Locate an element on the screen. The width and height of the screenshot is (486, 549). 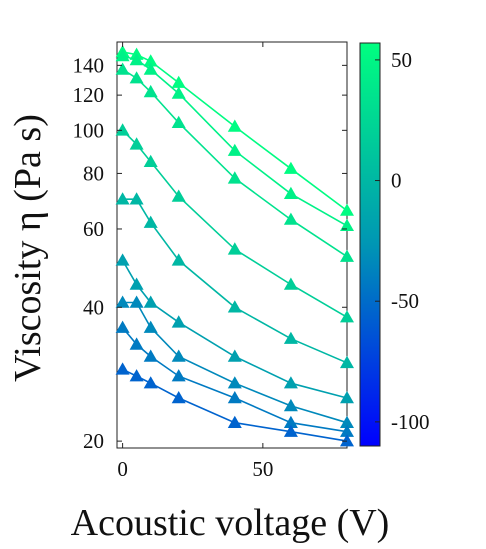
colorbar-gradient is located at coordinates (370, 244).